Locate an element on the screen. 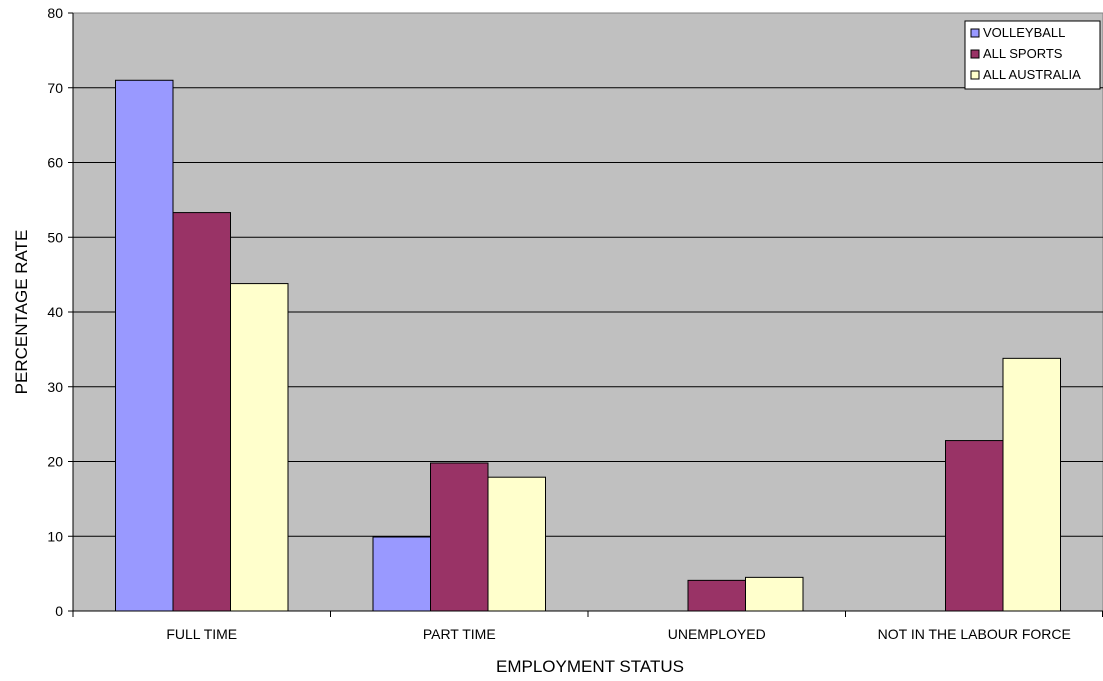 The image size is (1103, 681). x-tick-label: FULL TIME is located at coordinates (201, 634).